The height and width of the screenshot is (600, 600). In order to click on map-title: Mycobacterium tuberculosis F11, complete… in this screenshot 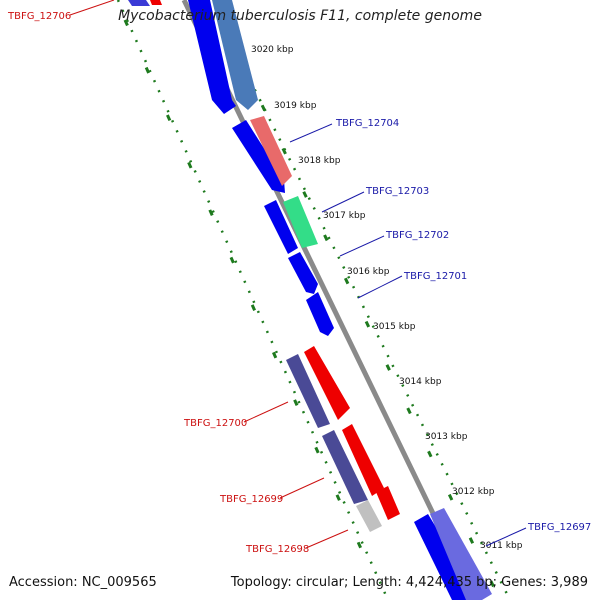, I will do `click(300, 16)`.